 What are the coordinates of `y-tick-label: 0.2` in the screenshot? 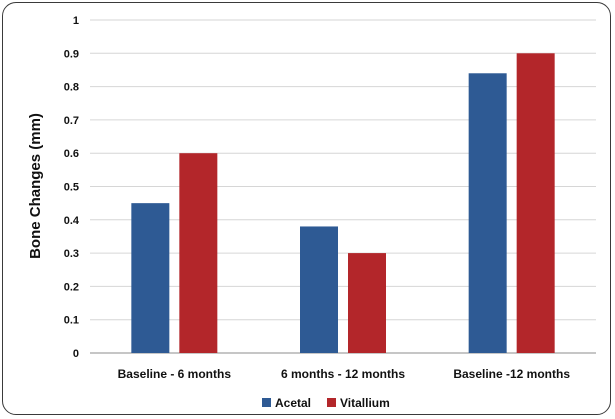 It's located at (71, 287).